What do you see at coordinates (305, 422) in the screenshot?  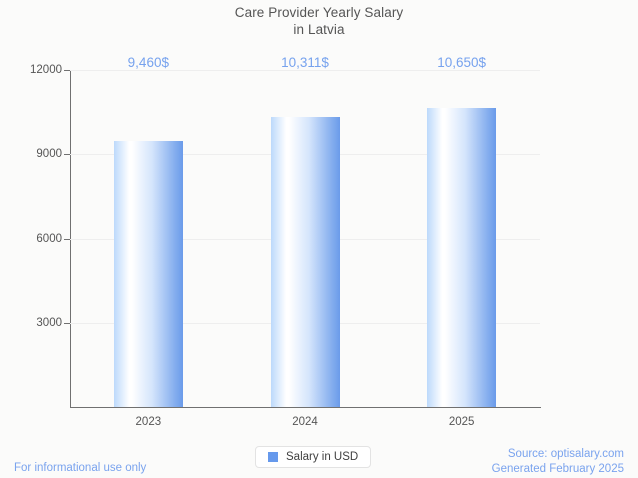 I see `x-tick-label-2024: 2024` at bounding box center [305, 422].